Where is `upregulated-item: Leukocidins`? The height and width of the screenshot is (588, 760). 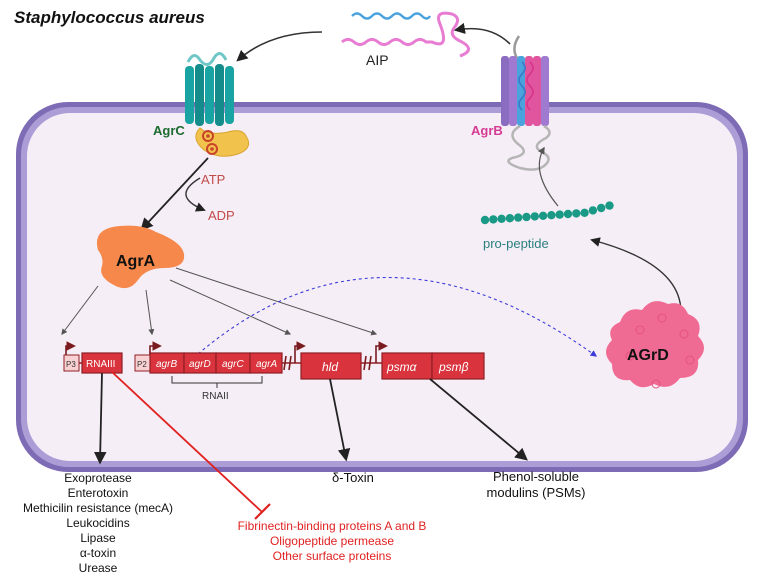
upregulated-item: Leukocidins is located at coordinates (97, 523).